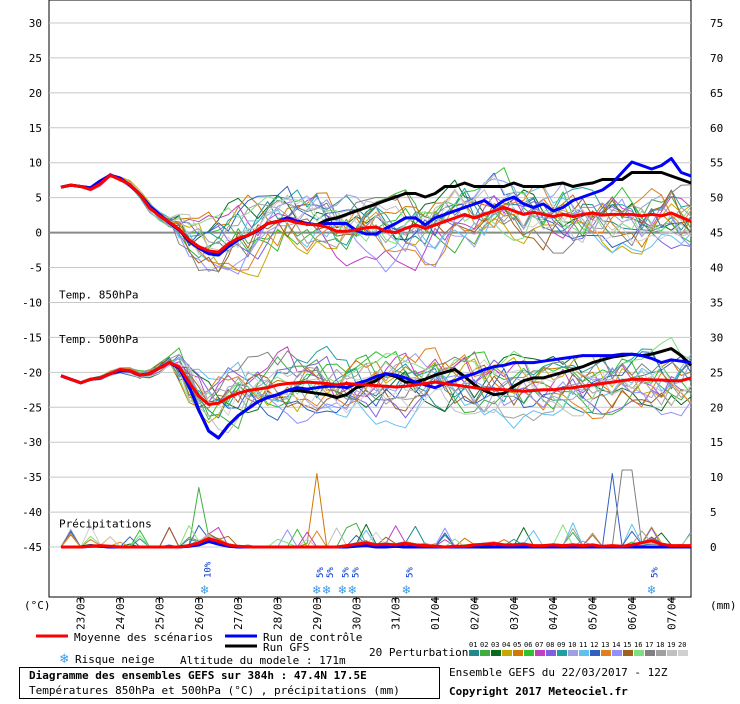  Describe the element at coordinates (199, 613) in the screenshot. I see `x-tick-label: 26/03` at that location.